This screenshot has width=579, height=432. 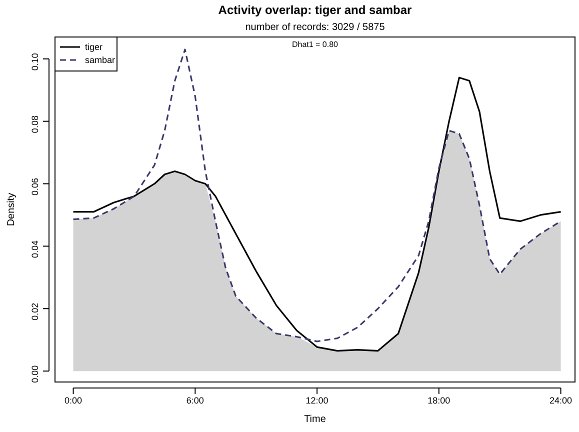 What do you see at coordinates (35, 62) in the screenshot?
I see `y-tick-label: 0.10` at bounding box center [35, 62].